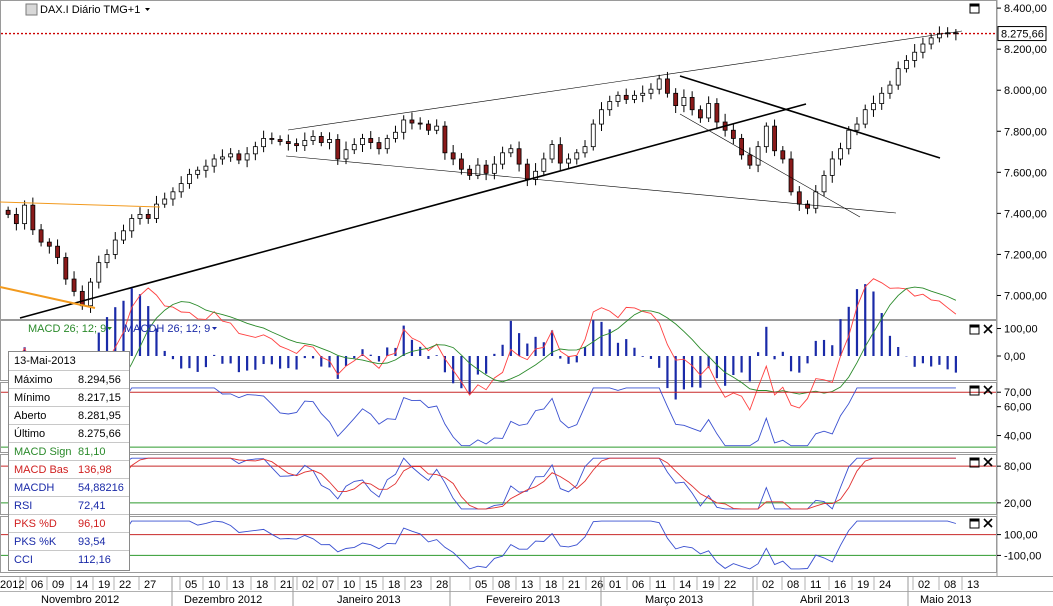 This screenshot has height=606, width=1053. What do you see at coordinates (685, 585) in the screenshot?
I see `day-label: 14` at bounding box center [685, 585].